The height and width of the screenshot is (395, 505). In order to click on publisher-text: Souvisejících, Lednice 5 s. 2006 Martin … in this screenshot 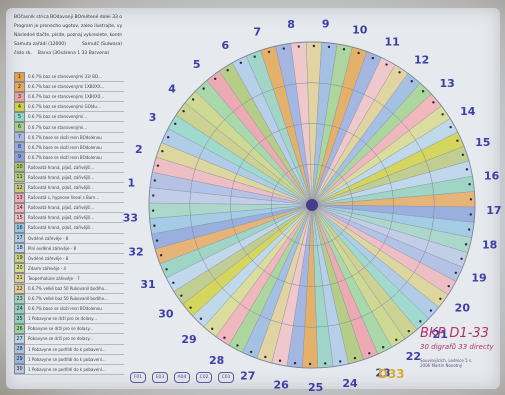, I will do `click(446, 363)`.